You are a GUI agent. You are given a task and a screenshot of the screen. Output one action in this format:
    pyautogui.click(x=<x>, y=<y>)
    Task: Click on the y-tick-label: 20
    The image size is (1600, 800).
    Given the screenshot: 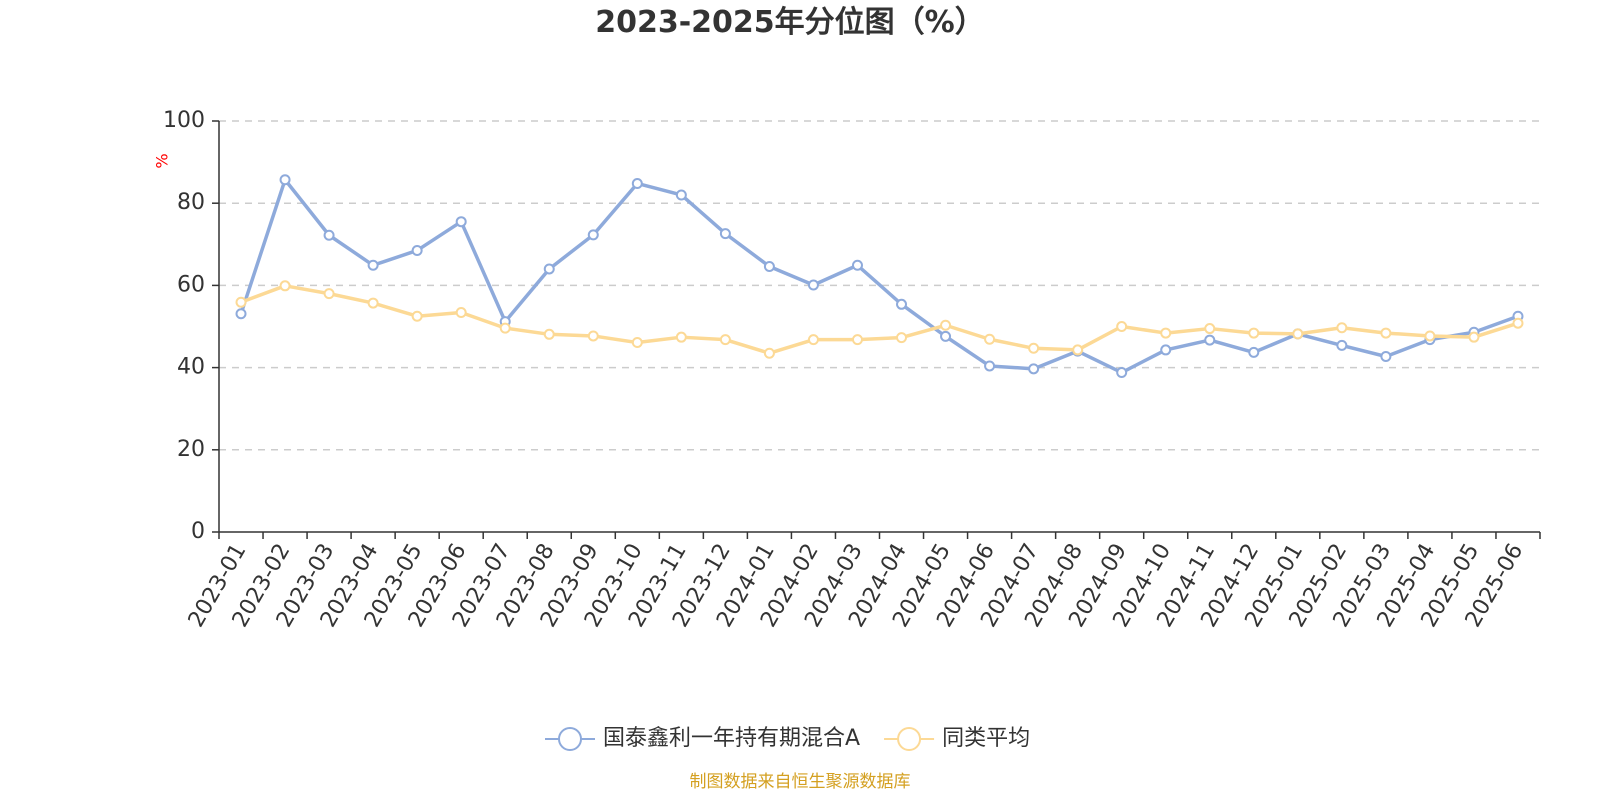 What is the action you would take?
    pyautogui.click(x=191, y=449)
    